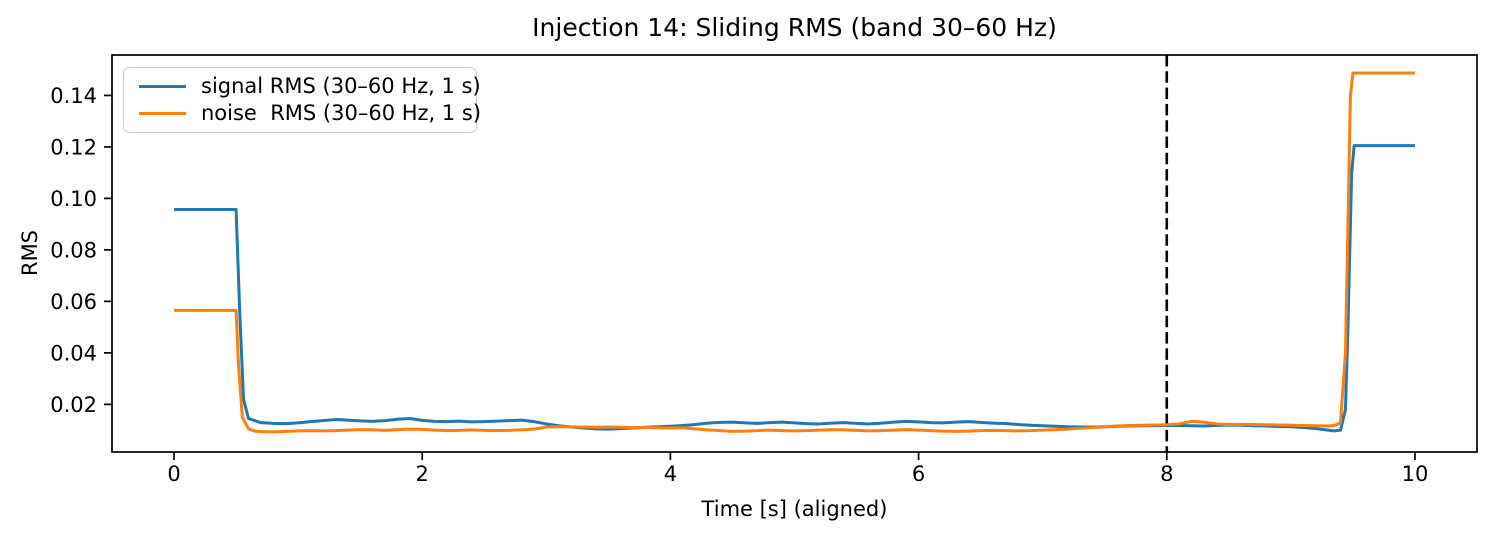 This screenshot has width=1500, height=540. Describe the element at coordinates (73, 405) in the screenshot. I see `y-axis-tick-label: 0.02` at that location.